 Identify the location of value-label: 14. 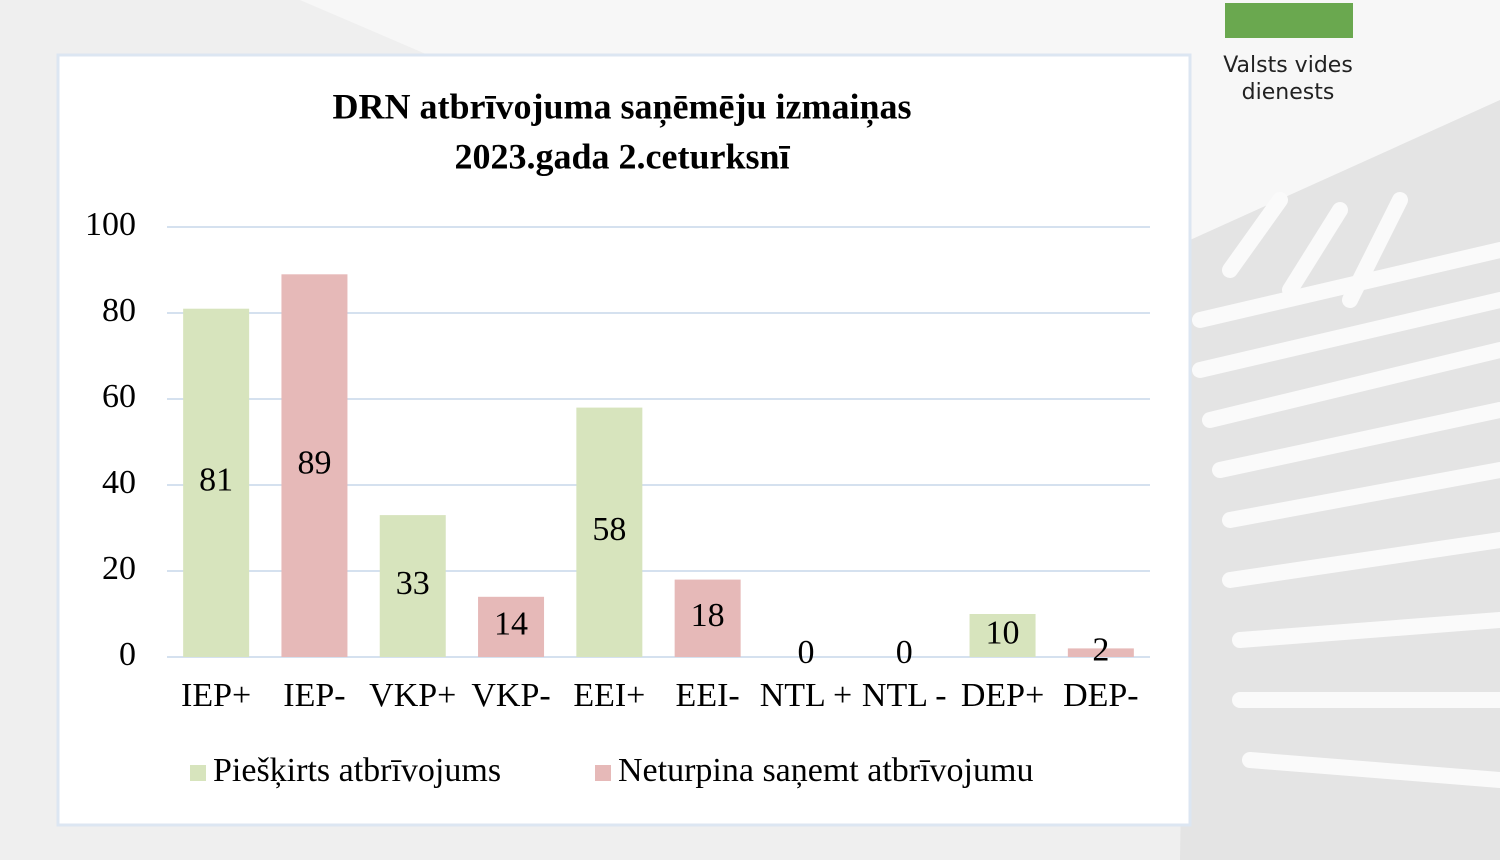
(511, 624).